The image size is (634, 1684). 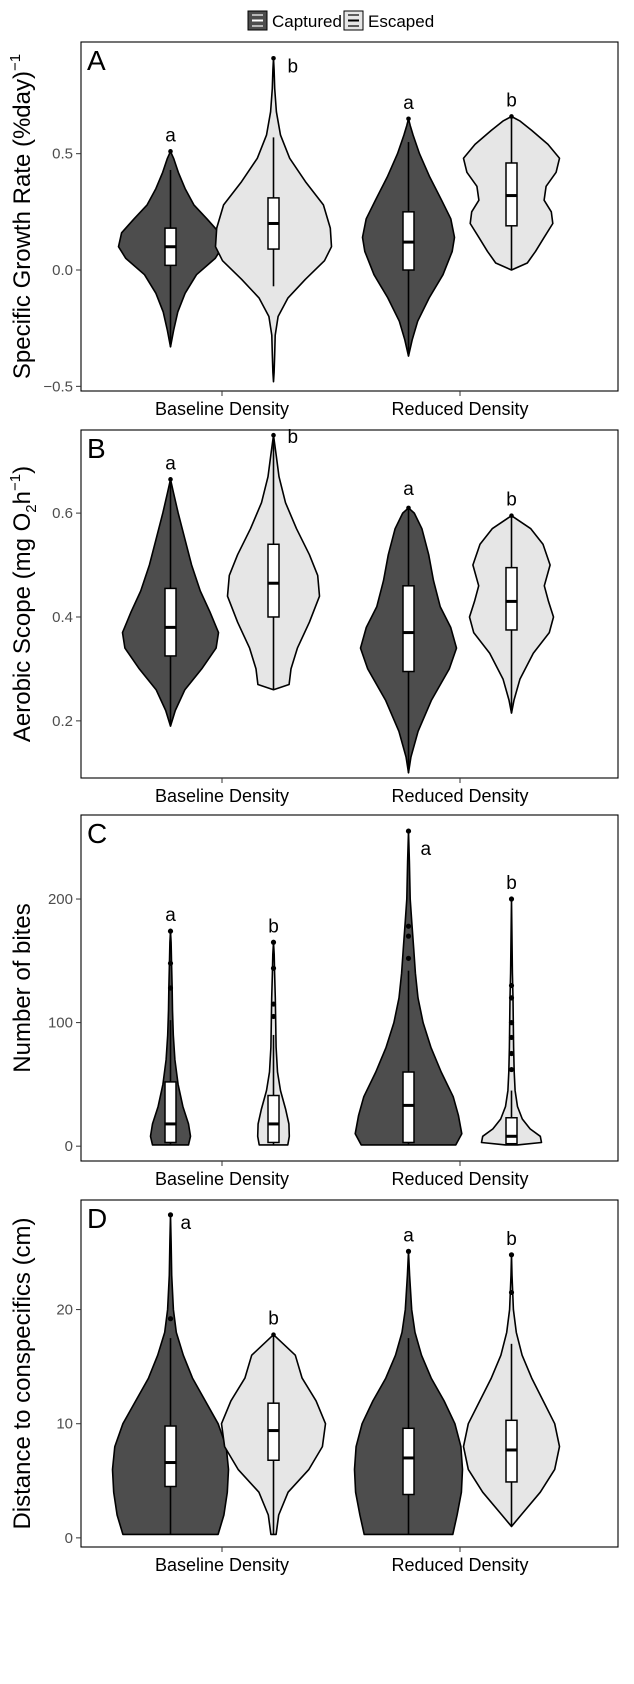 What do you see at coordinates (22, 470) in the screenshot?
I see `panel-b-ylabel-close: )` at bounding box center [22, 470].